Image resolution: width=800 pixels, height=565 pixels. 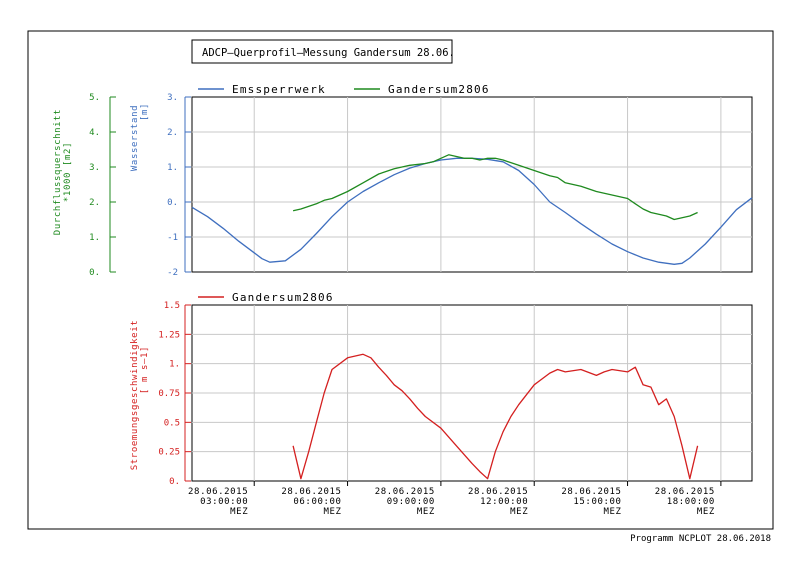 I want to click on x-tick-label: 18:00:00, so click(x=691, y=502).